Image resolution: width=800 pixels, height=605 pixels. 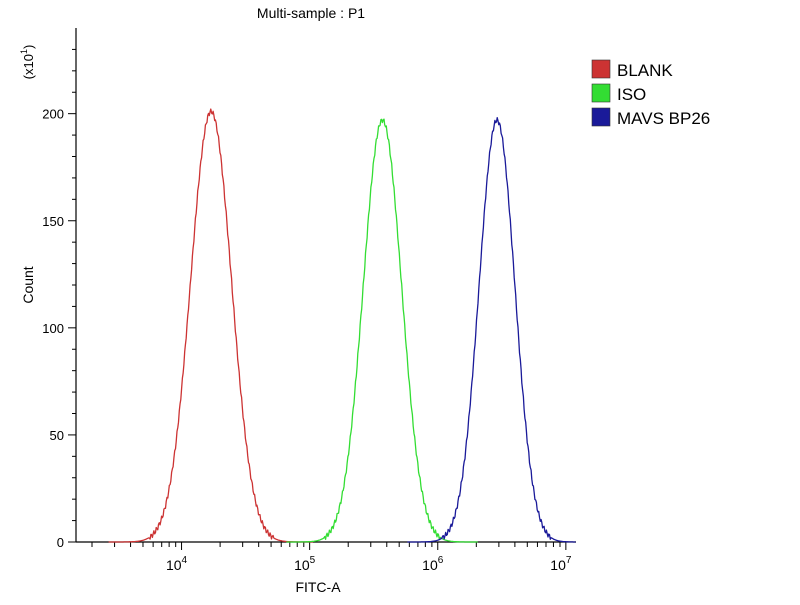 What do you see at coordinates (491, 330) in the screenshot?
I see `trace-mavs-bp26` at bounding box center [491, 330].